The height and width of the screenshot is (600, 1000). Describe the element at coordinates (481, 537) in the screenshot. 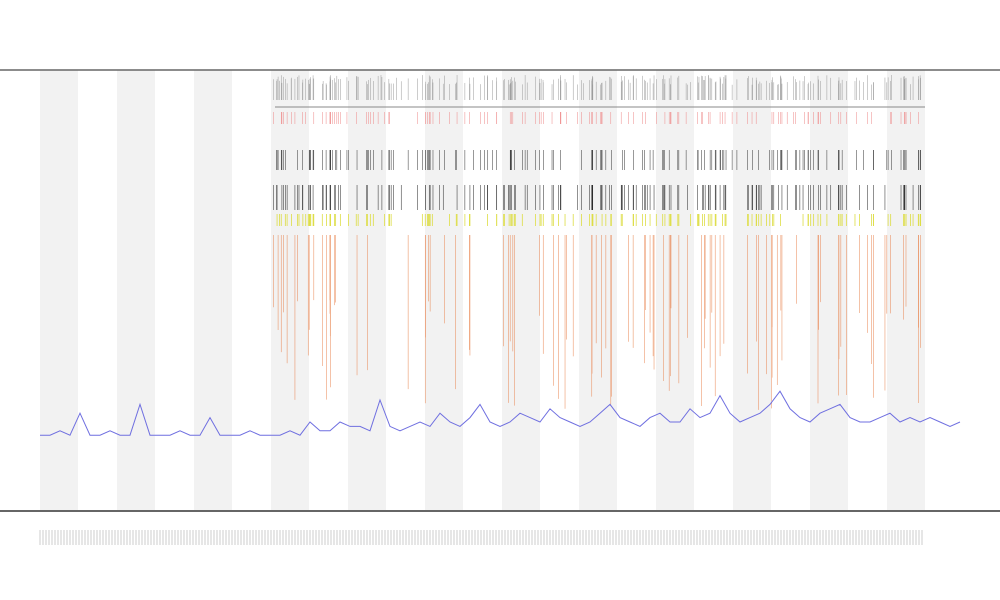

I see `x-label-strip` at that location.